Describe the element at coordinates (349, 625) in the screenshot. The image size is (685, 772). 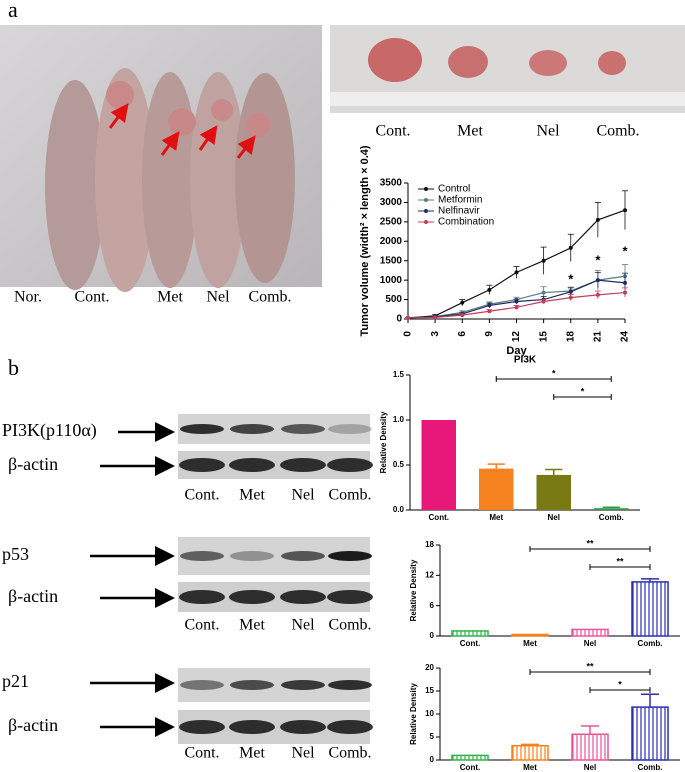
I see `lane-label: Comb.` at that location.